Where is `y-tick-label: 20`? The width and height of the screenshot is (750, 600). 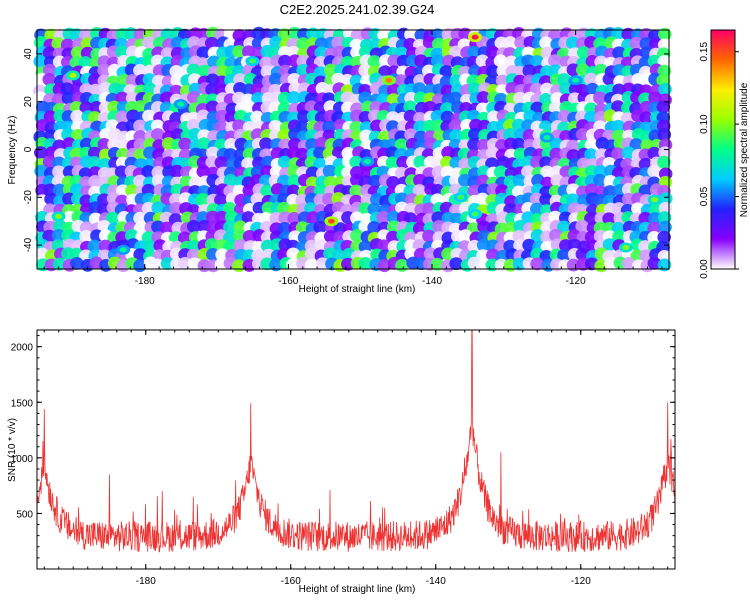 y-tick-label: 20 is located at coordinates (28, 102).